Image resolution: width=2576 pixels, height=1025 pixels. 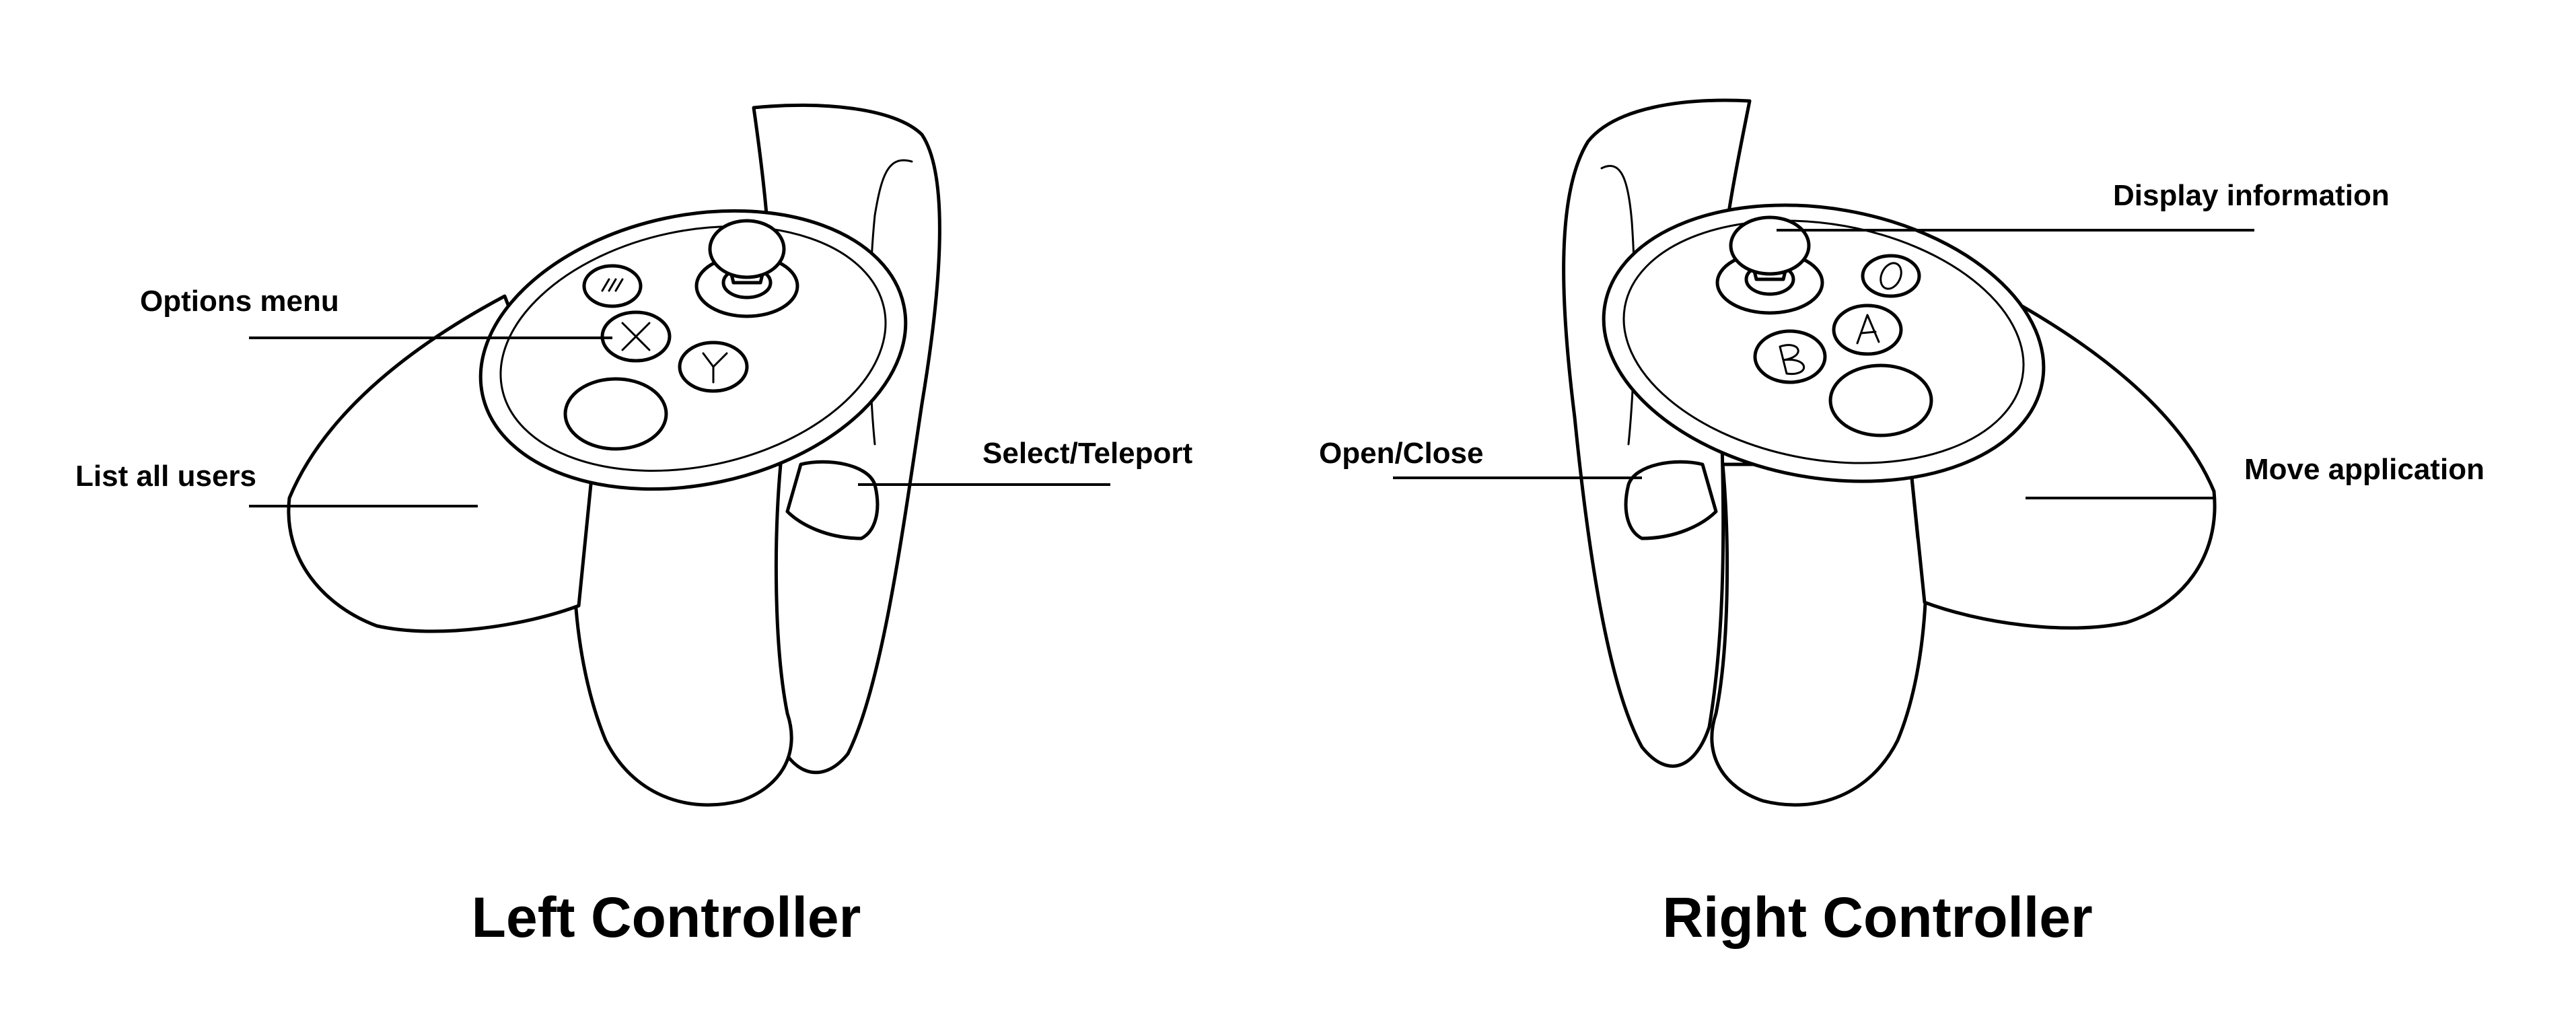 I want to click on left-thumbrest, so click(x=615, y=414).